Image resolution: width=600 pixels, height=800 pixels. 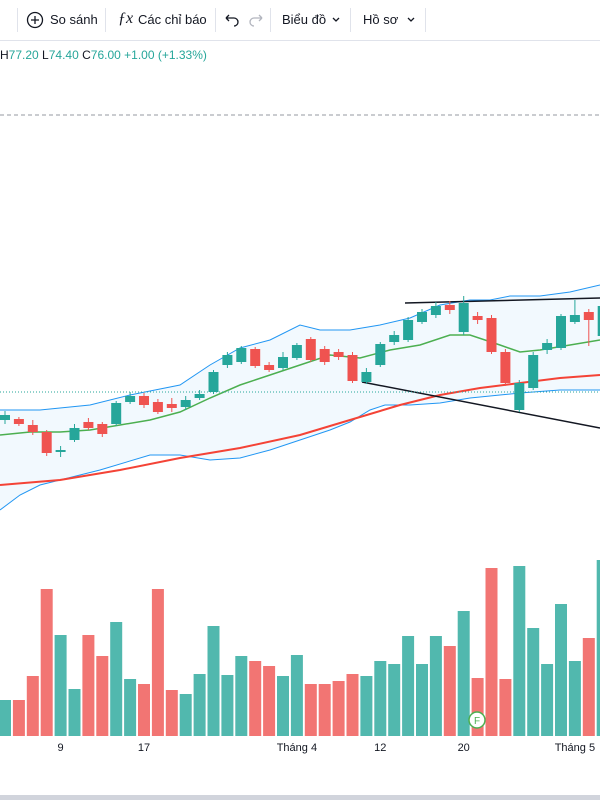 What do you see at coordinates (74, 19) in the screenshot?
I see `compare-button: So sánh` at bounding box center [74, 19].